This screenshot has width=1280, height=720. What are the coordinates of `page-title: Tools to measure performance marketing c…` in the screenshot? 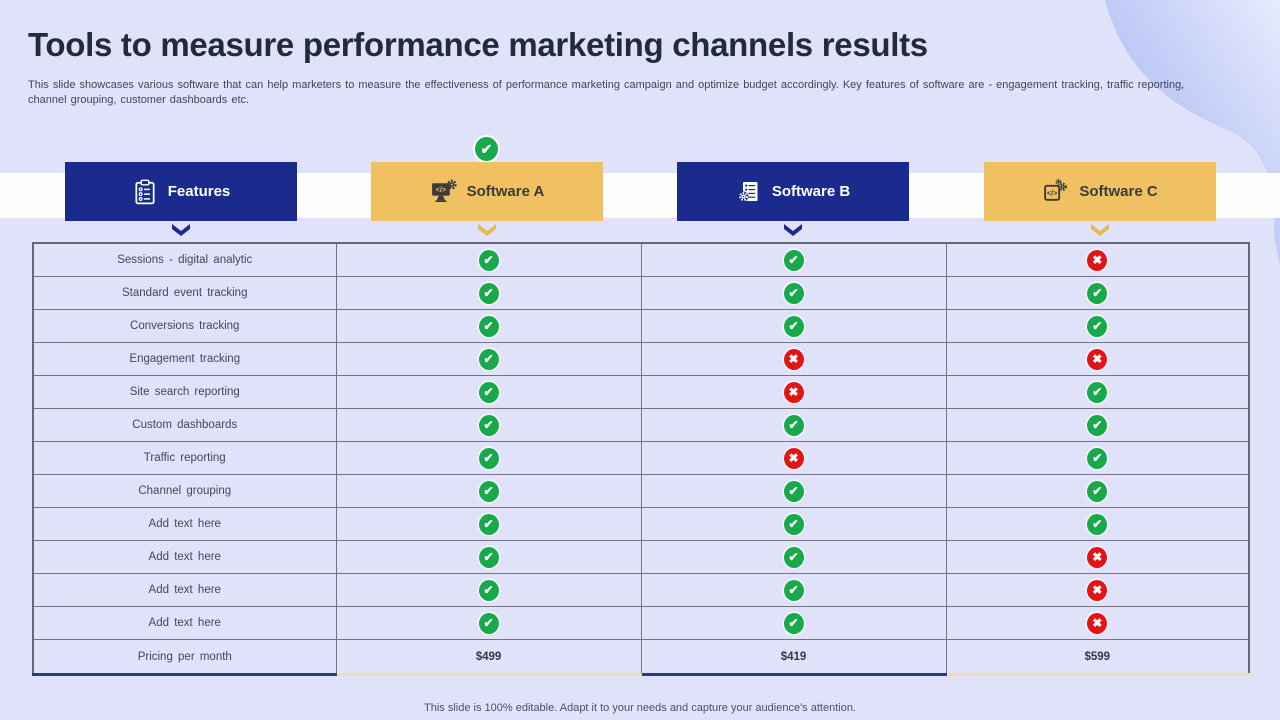 It's located at (478, 44).